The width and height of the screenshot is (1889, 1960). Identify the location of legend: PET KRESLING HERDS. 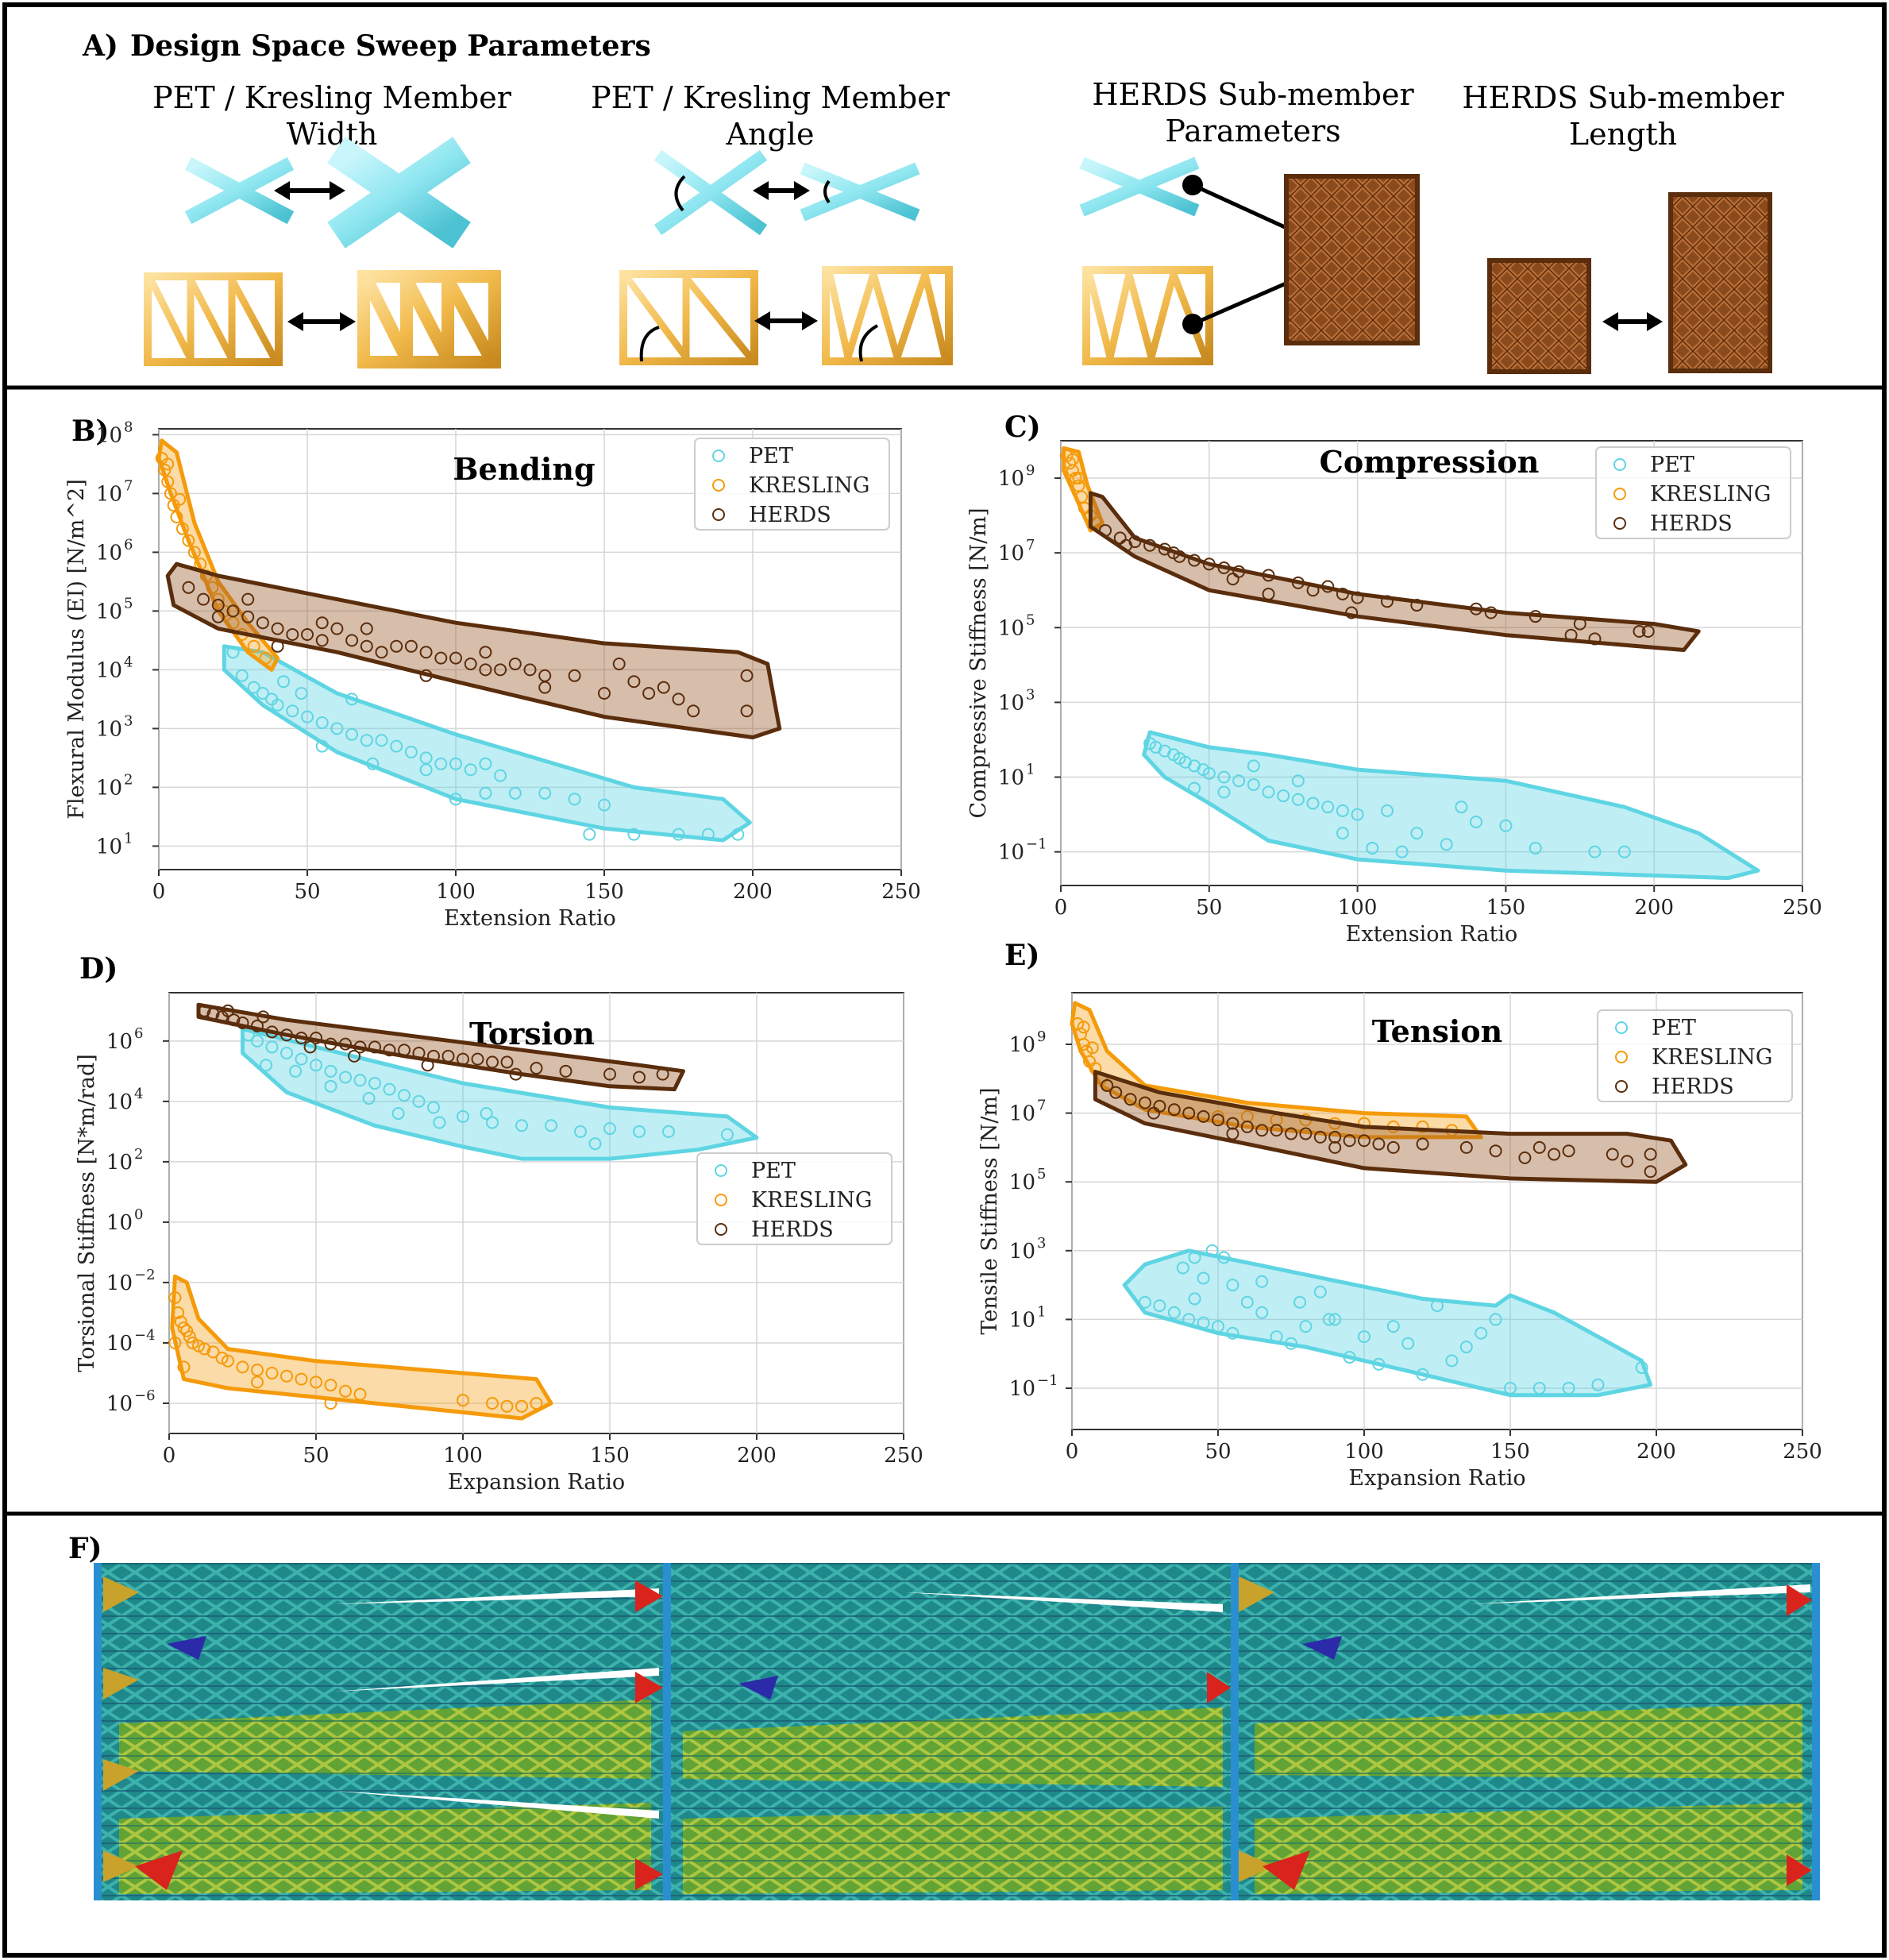
(792, 484).